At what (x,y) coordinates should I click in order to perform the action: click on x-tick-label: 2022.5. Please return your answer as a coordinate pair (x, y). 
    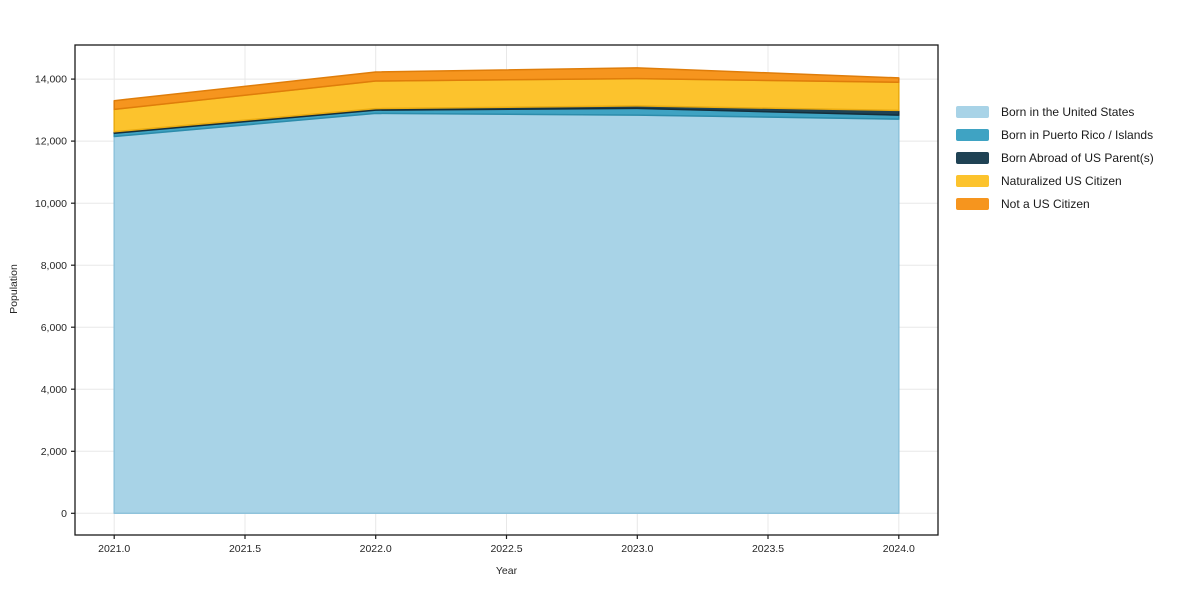
    Looking at the image, I should click on (506, 549).